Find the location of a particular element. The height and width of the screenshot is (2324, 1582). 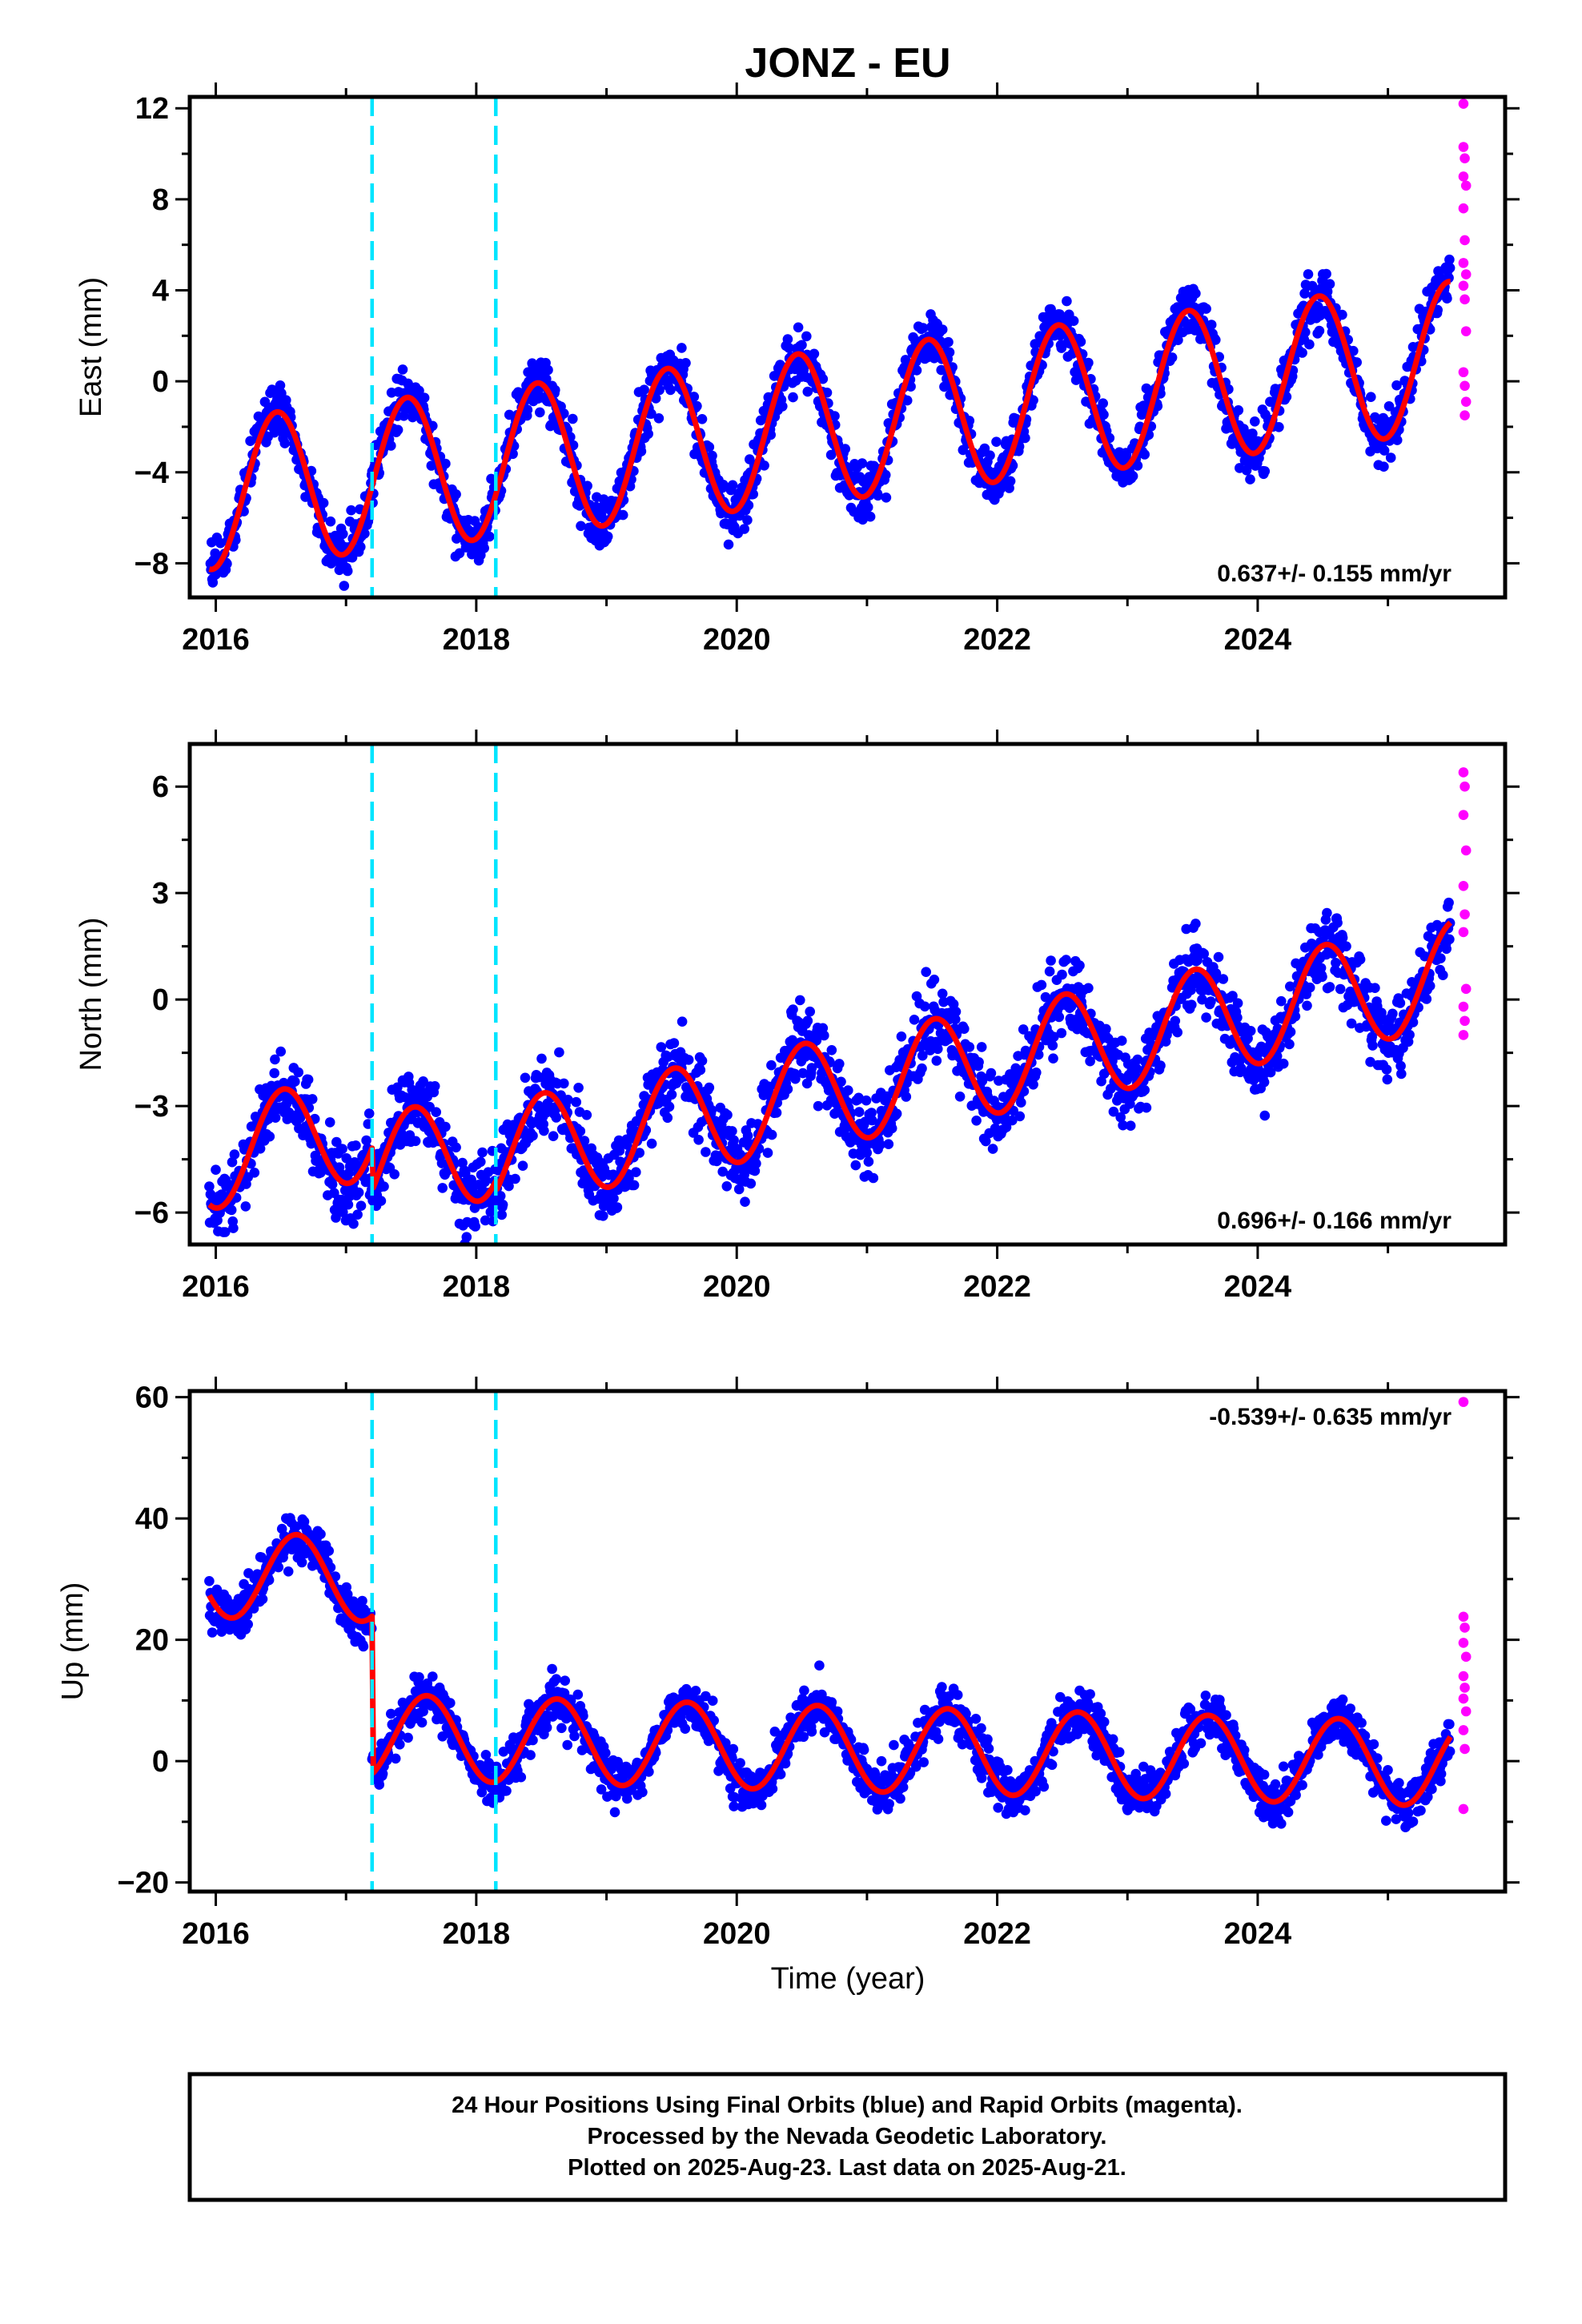

east-y-tick-label: 0 is located at coordinates (161, 382).